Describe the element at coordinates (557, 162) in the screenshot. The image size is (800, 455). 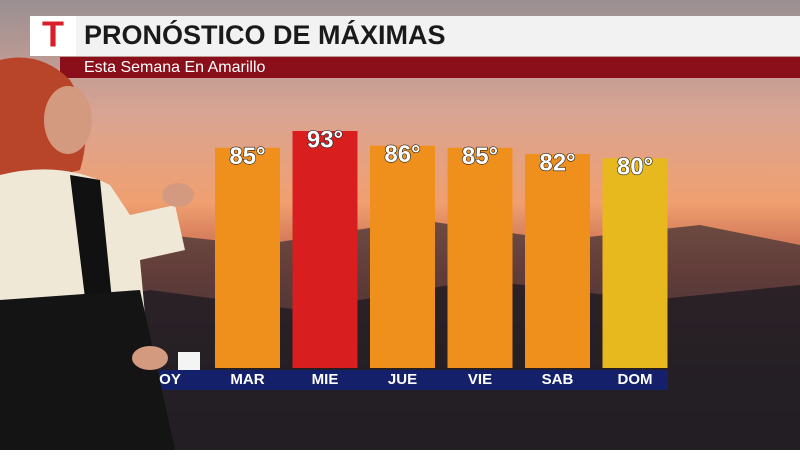
I see `value-label: 82°` at that location.